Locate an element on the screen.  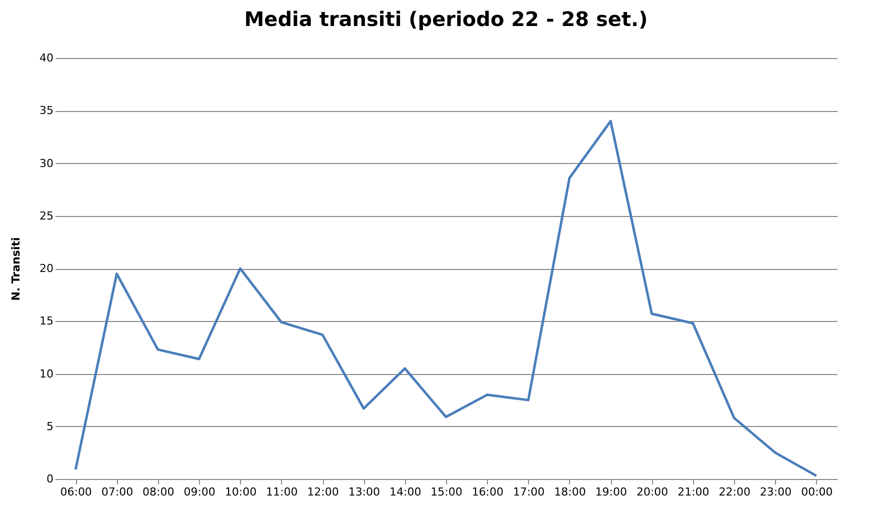
x-tick-label: 10:00 is located at coordinates (240, 492).